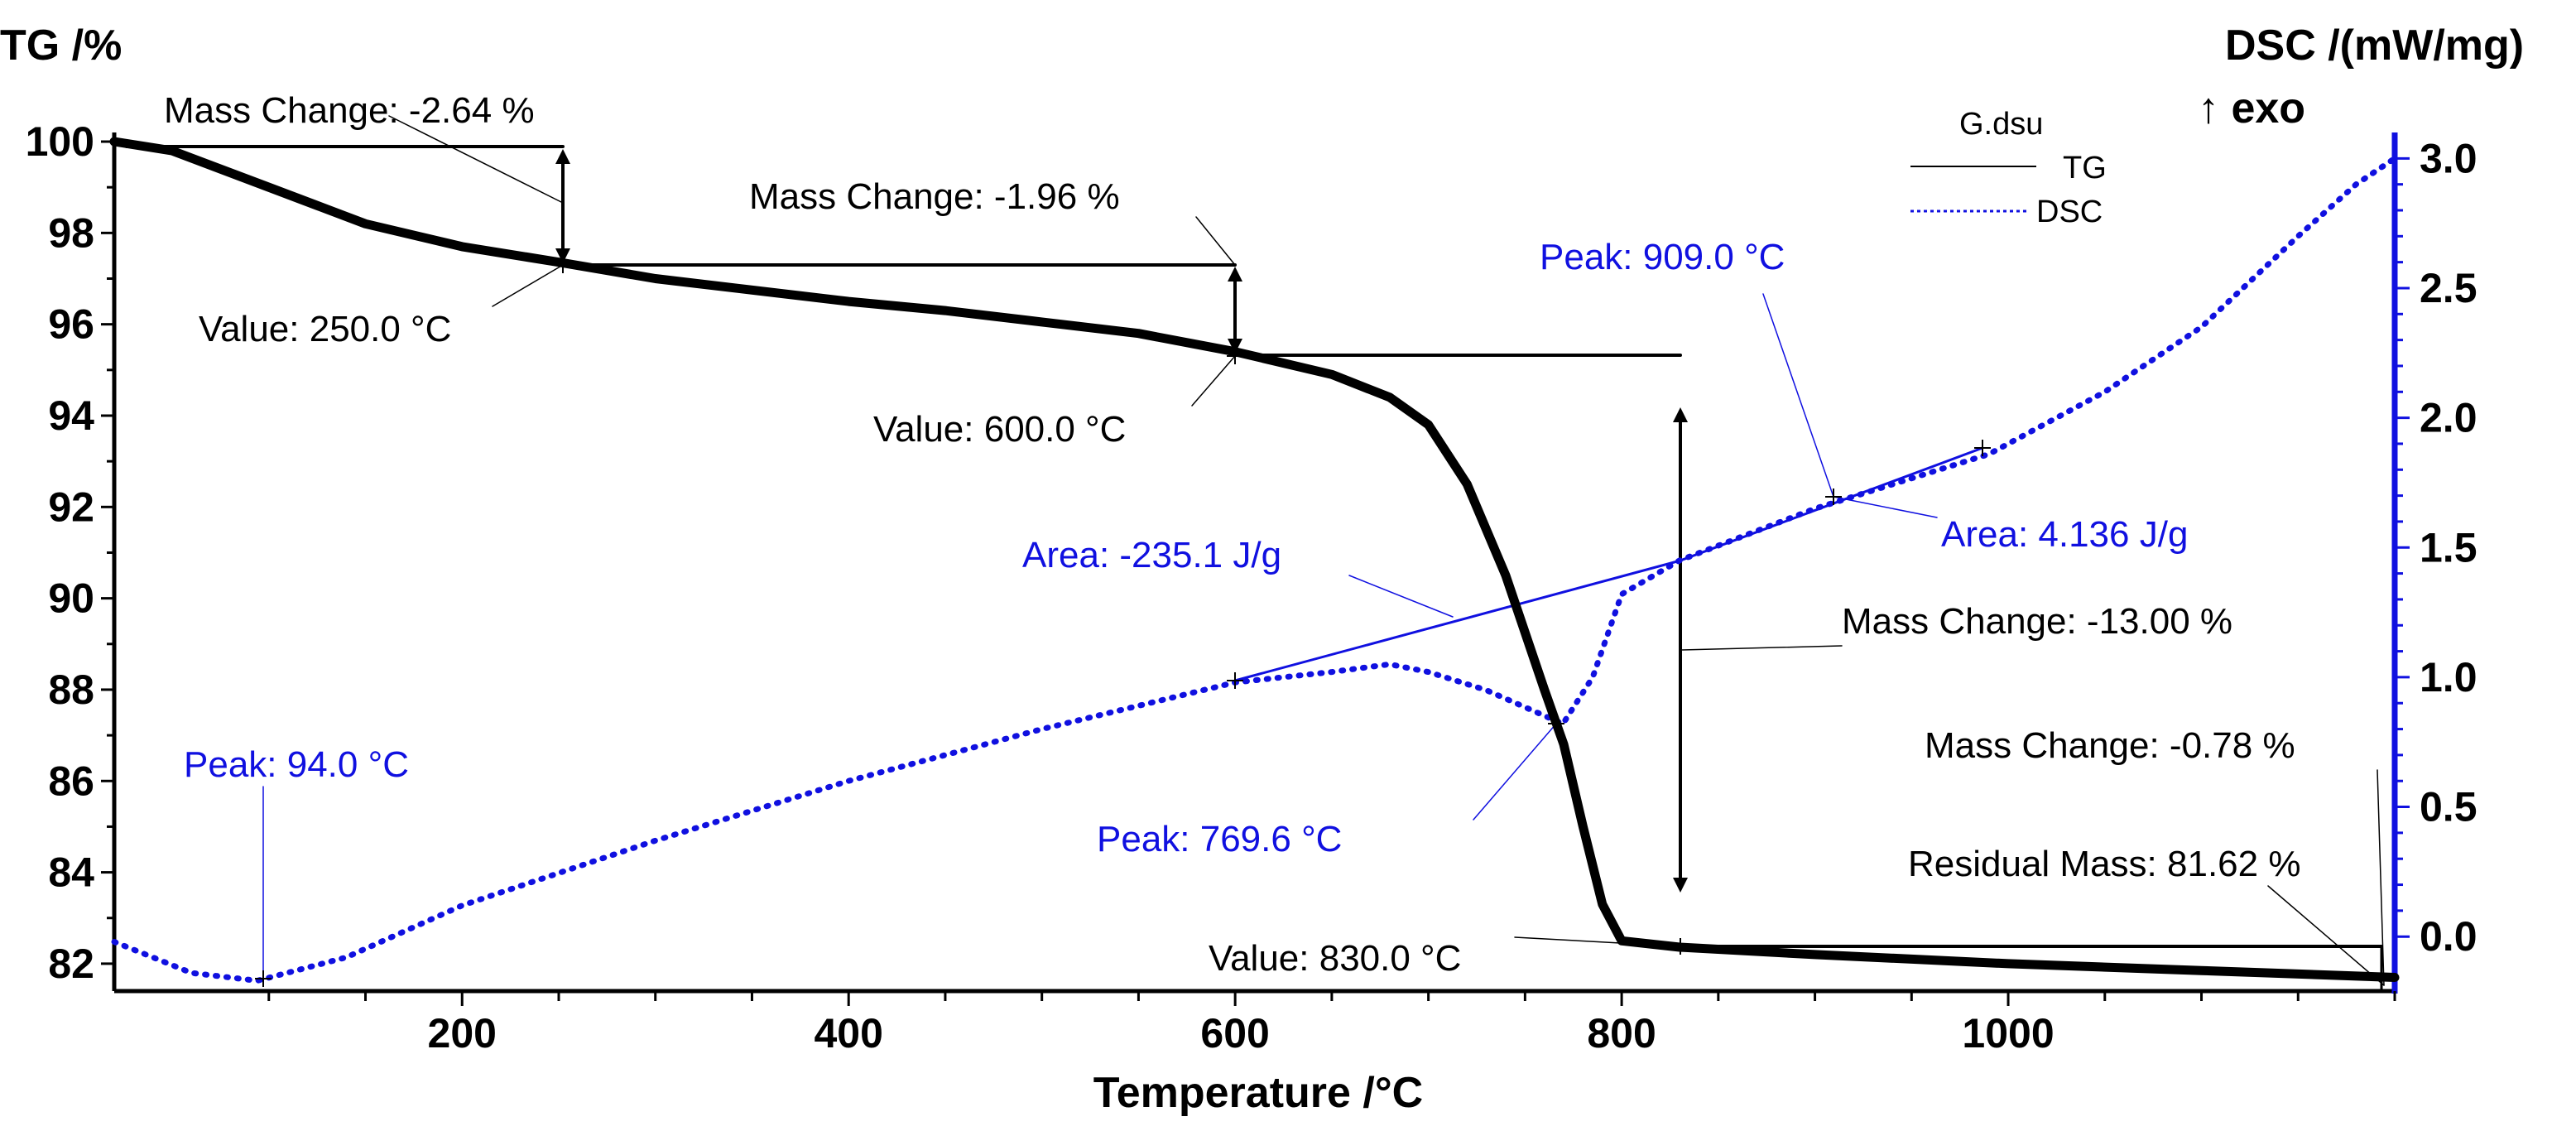 The image size is (2576, 1131). I want to click on step3-arrow-head-down, so click(1680, 886).